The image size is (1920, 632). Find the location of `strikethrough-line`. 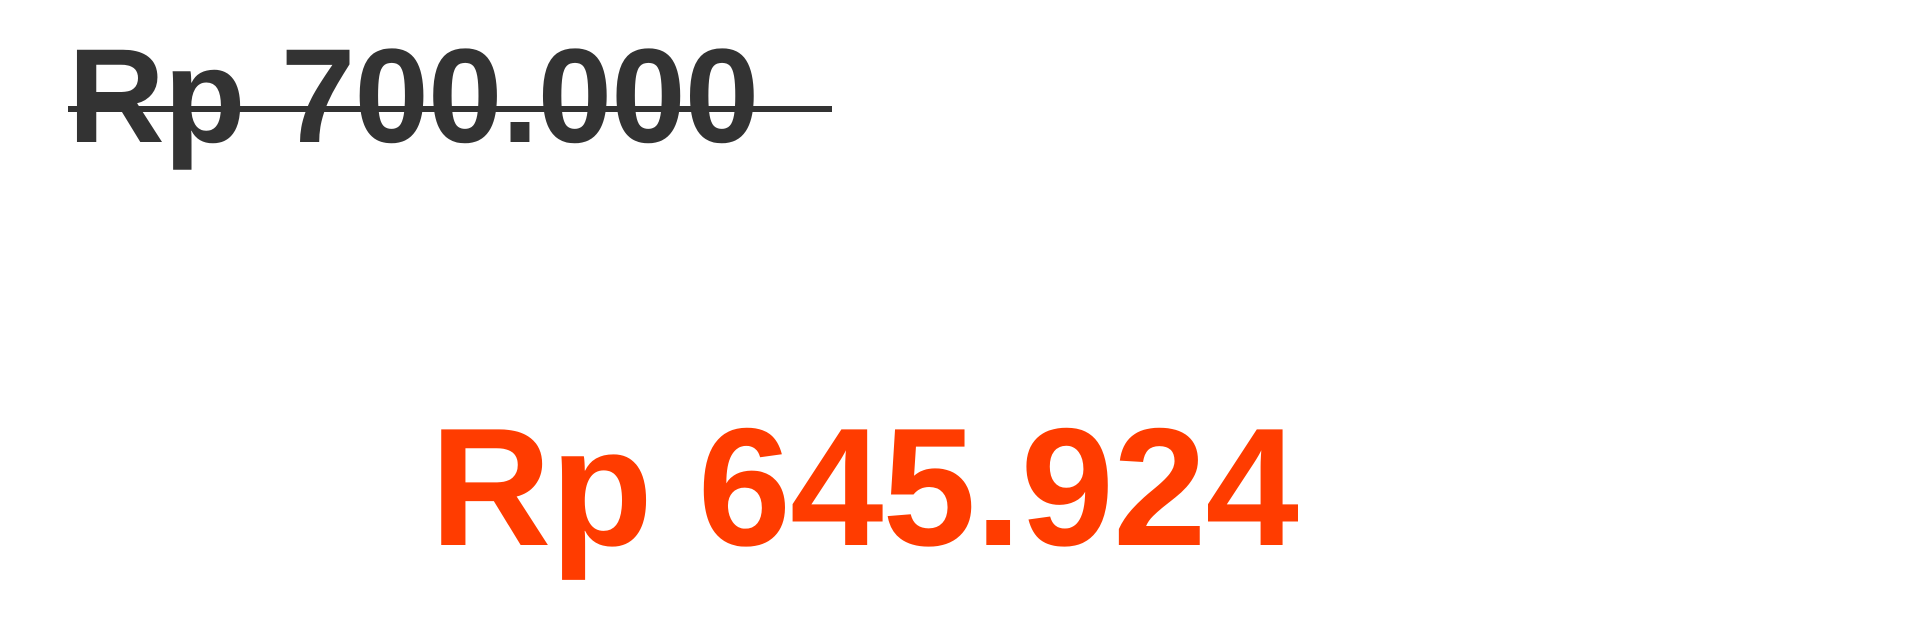

strikethrough-line is located at coordinates (450, 109).